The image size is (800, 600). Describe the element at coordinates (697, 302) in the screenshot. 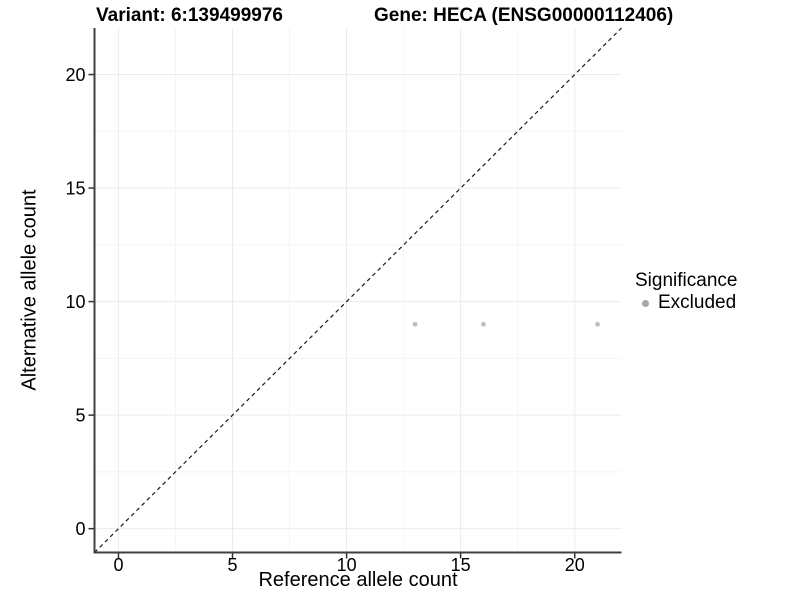

I see `legend-item-label: Excluded` at that location.